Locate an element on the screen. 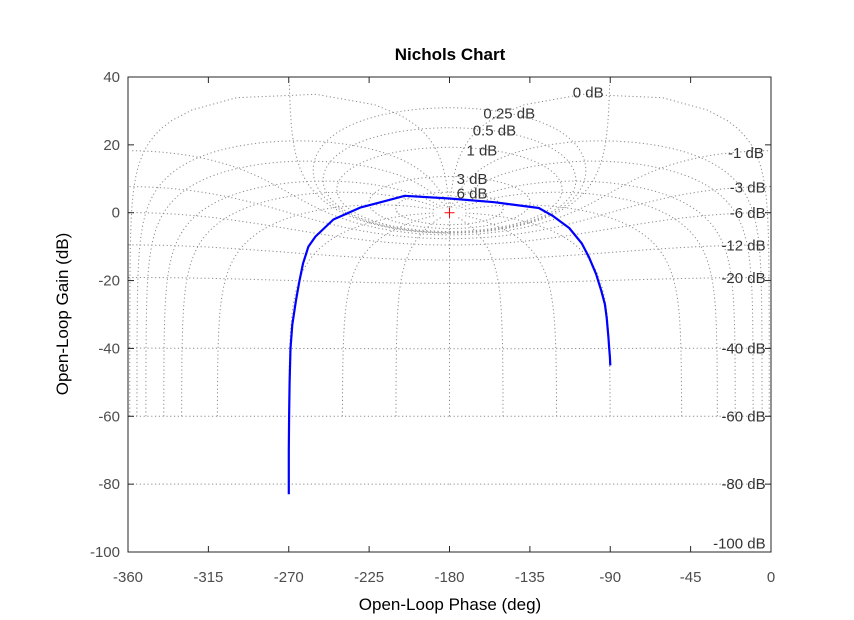 The width and height of the screenshot is (854, 620). y-tick-label: -60 is located at coordinates (109, 416).